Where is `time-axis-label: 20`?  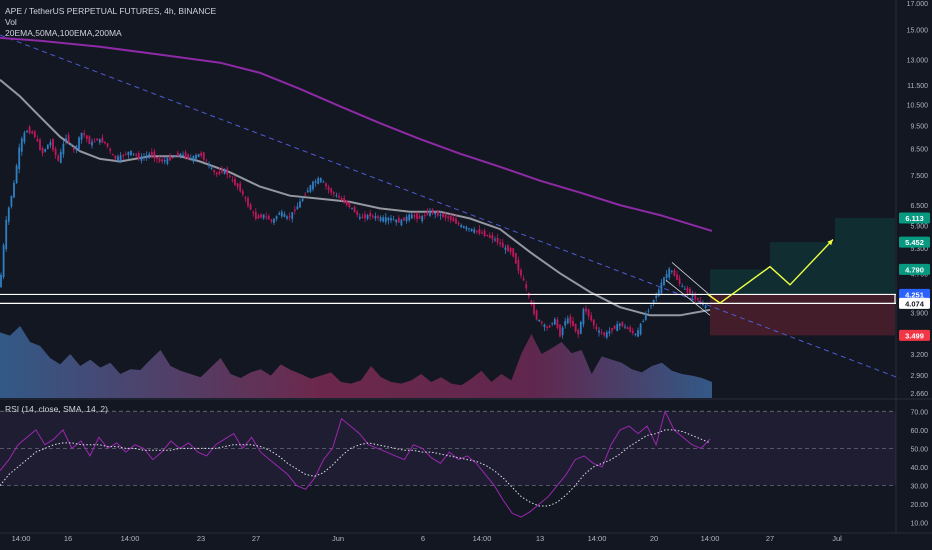
time-axis-label: 20 is located at coordinates (654, 538).